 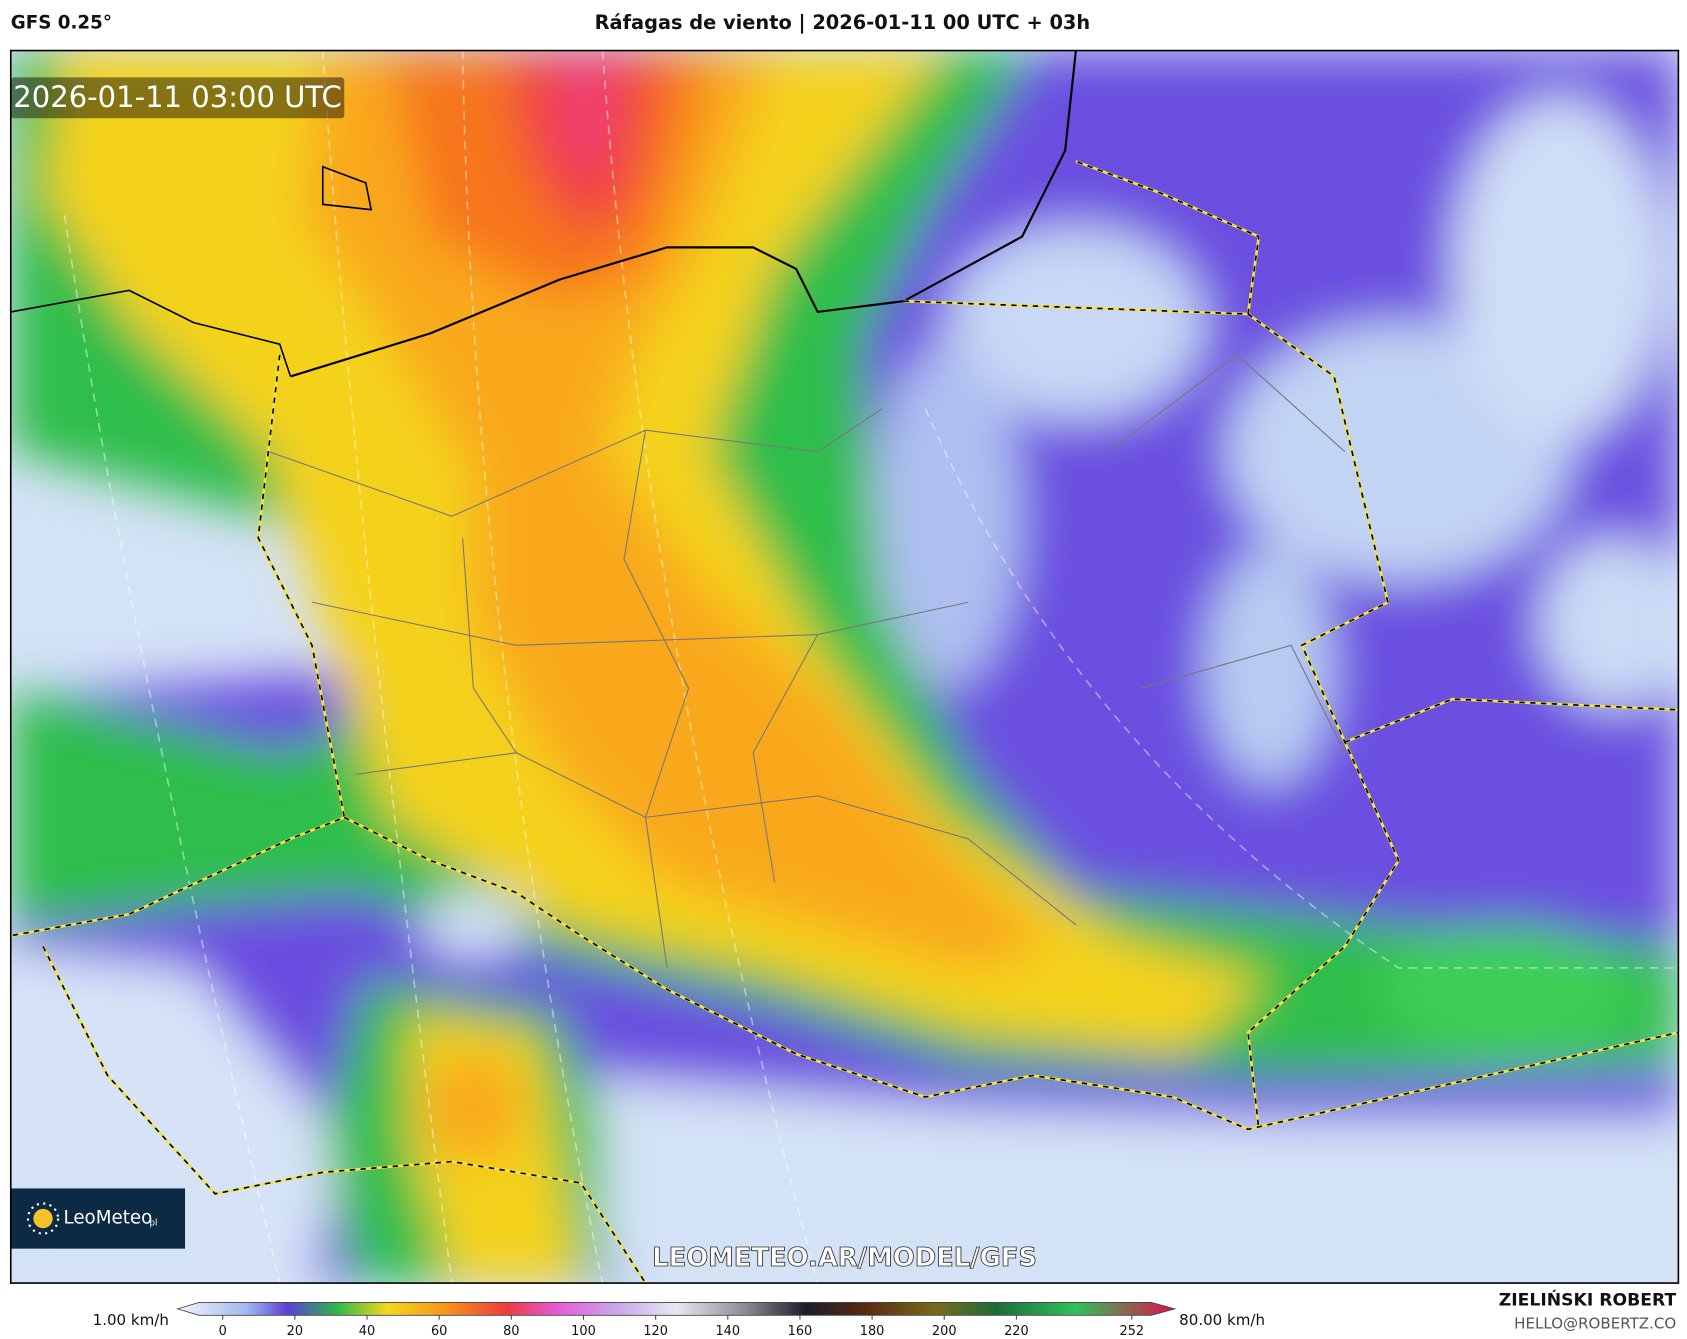 What do you see at coordinates (800, 1331) in the screenshot?
I see `colorbar-tick-label: 160` at bounding box center [800, 1331].